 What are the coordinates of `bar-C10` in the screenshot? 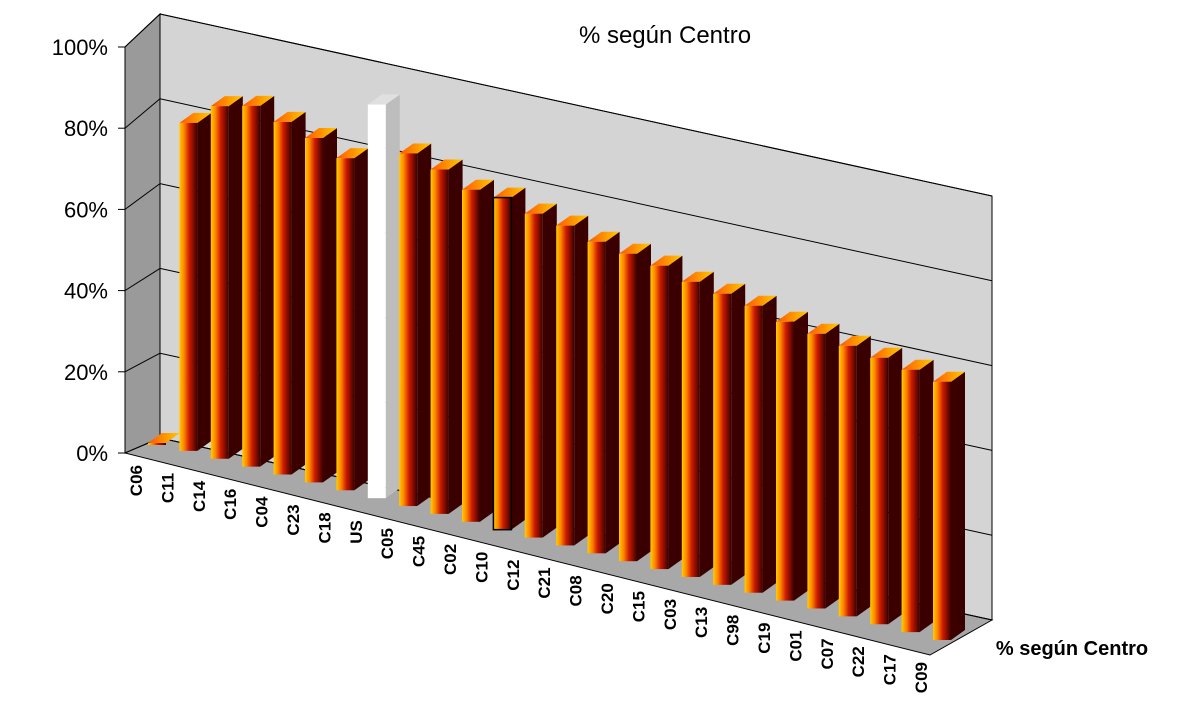 It's located at (509, 359).